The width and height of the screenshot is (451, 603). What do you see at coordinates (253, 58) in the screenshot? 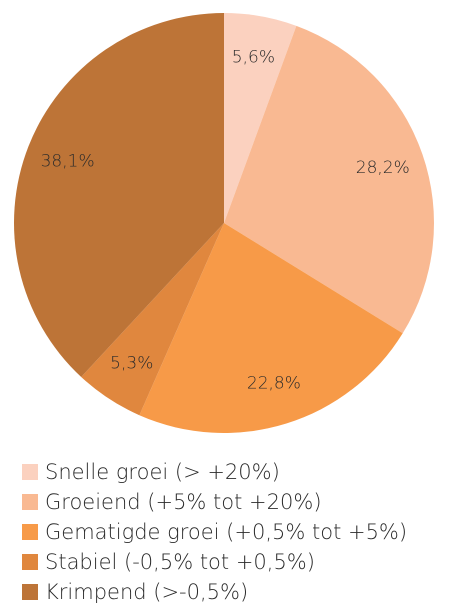
I see `data-label: 5,6%` at bounding box center [253, 58].